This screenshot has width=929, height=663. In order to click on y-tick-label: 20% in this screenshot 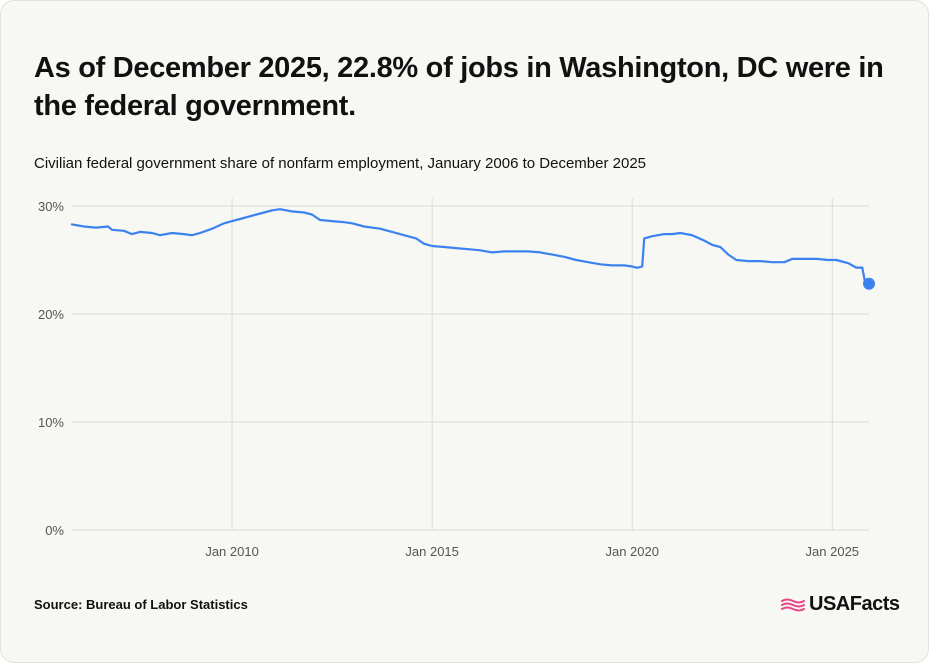, I will do `click(51, 314)`.